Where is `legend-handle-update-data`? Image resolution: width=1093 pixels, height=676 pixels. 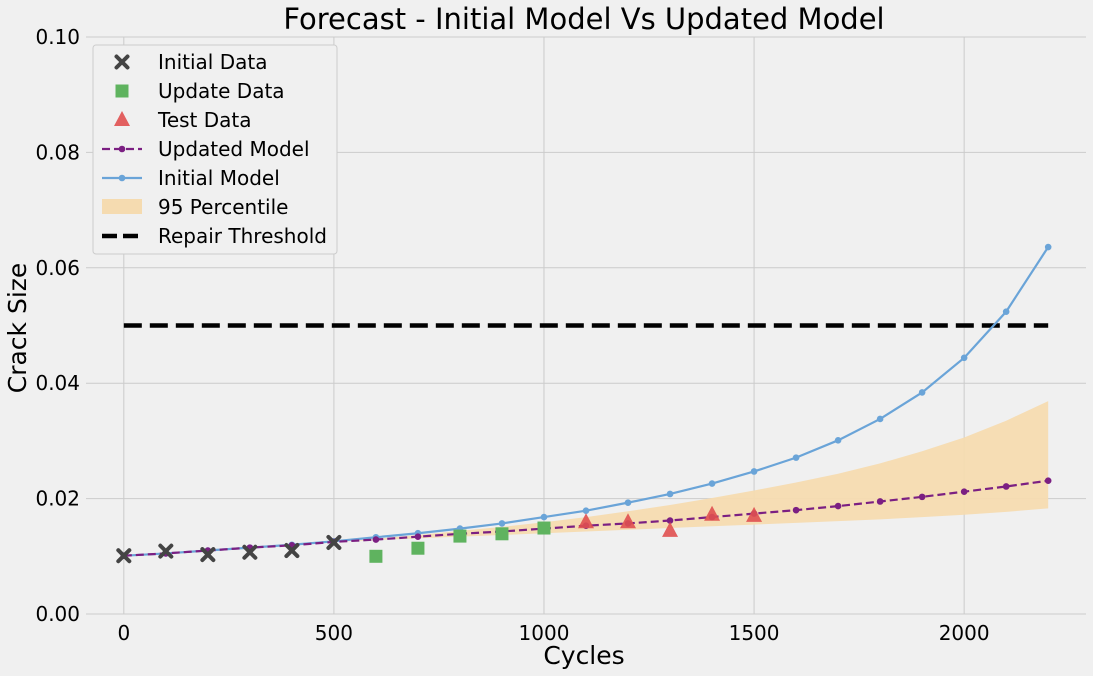
legend-handle-update-data is located at coordinates (122, 91).